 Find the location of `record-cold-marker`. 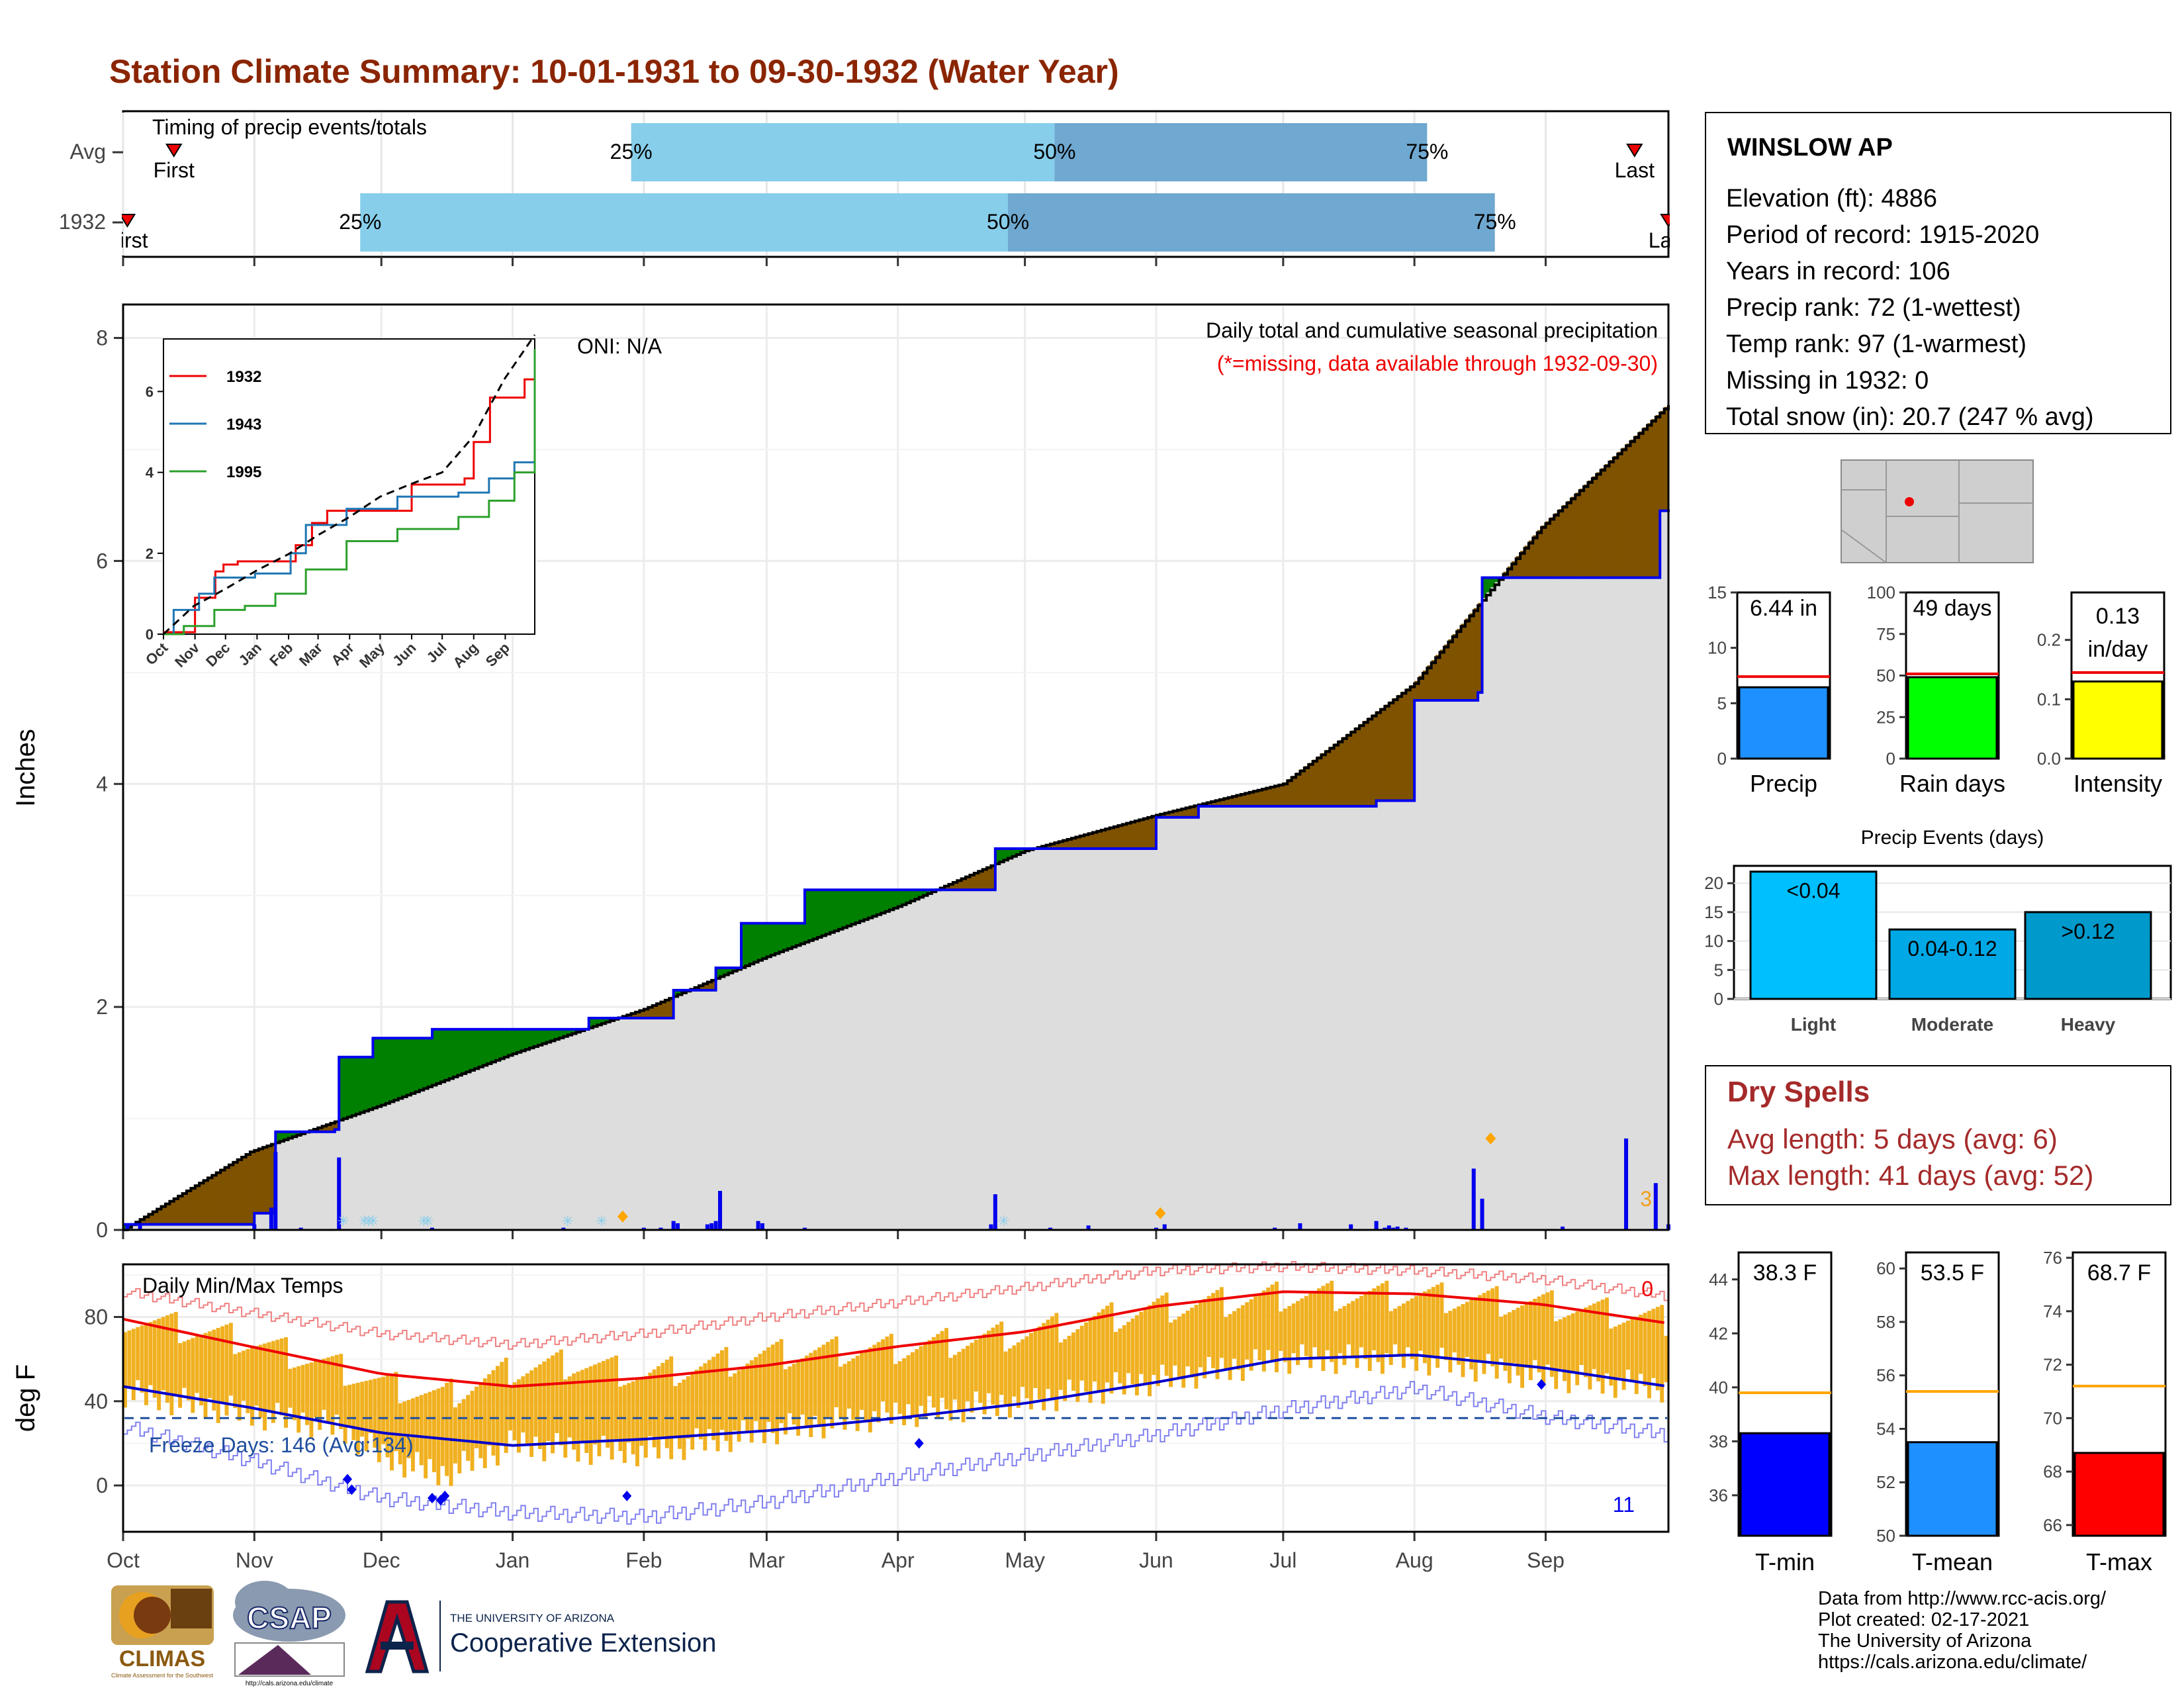

record-cold-marker is located at coordinates (1542, 1384).